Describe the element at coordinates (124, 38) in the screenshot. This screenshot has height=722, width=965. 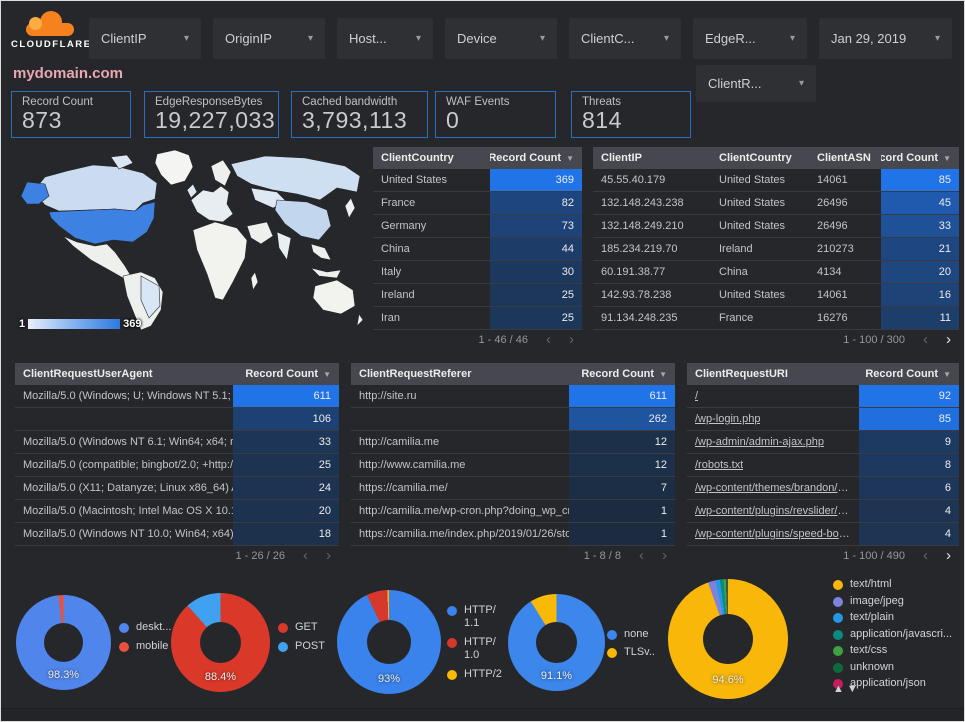
I see `filter-label: ClientIP` at that location.